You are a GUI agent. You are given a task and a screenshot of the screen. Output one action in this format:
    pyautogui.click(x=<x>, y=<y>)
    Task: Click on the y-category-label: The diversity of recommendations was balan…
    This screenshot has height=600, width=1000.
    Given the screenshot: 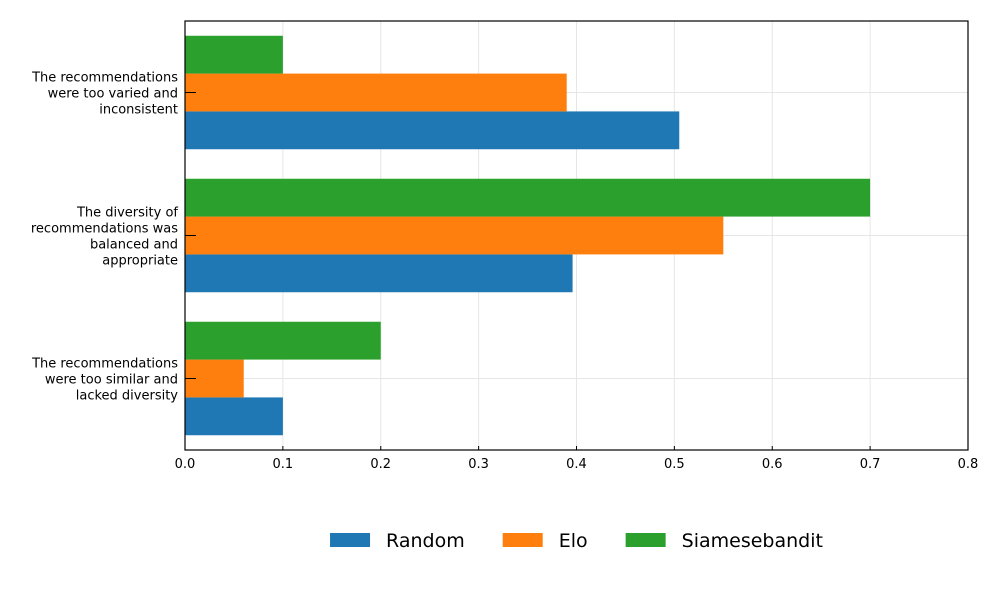 What is the action you would take?
    pyautogui.click(x=105, y=237)
    